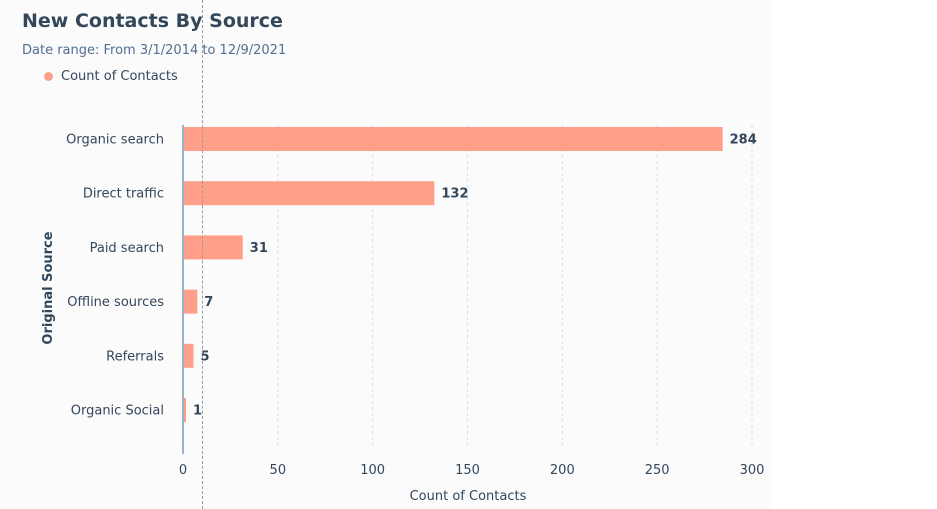 Image resolution: width=937 pixels, height=509 pixels. Describe the element at coordinates (562, 470) in the screenshot. I see `x-tick-label: 200` at that location.